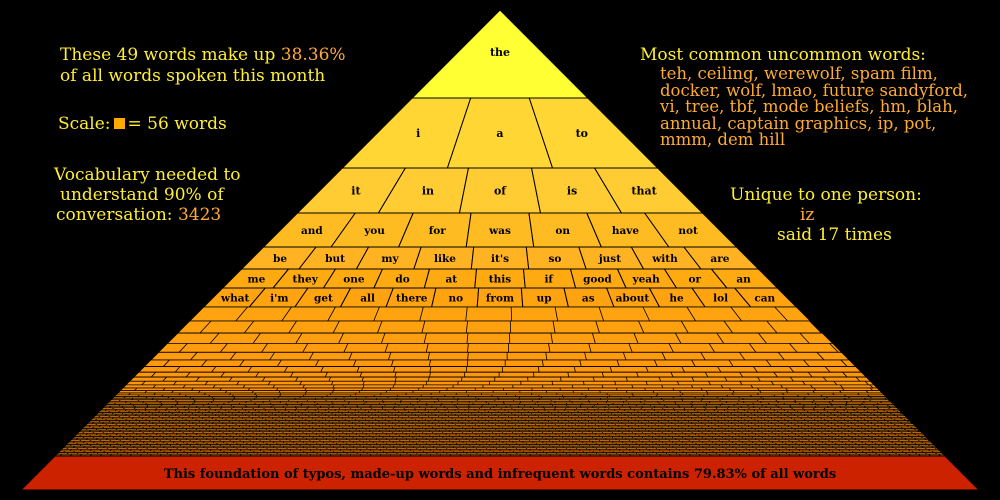  Describe the element at coordinates (582, 133) in the screenshot. I see `word-label: to` at that location.